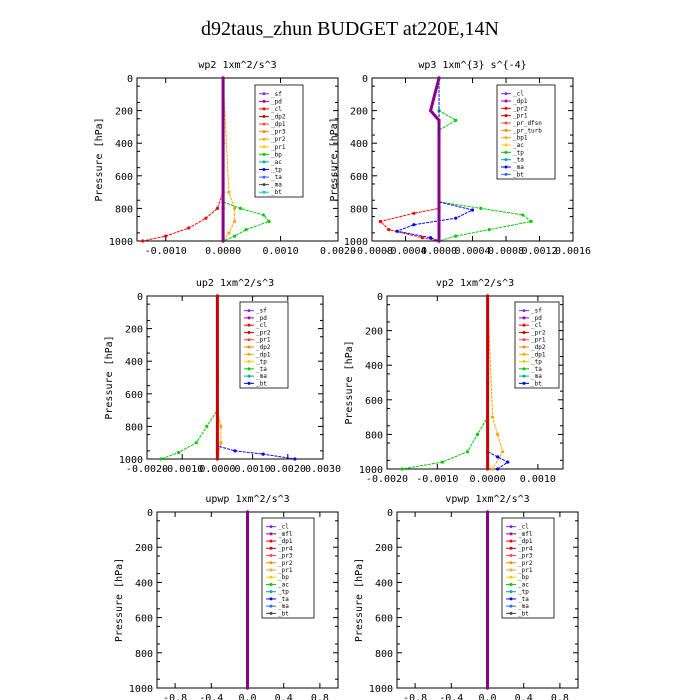 The image size is (700, 700). What do you see at coordinates (387, 479) in the screenshot?
I see `x-tick-label: -0.0020` at bounding box center [387, 479].